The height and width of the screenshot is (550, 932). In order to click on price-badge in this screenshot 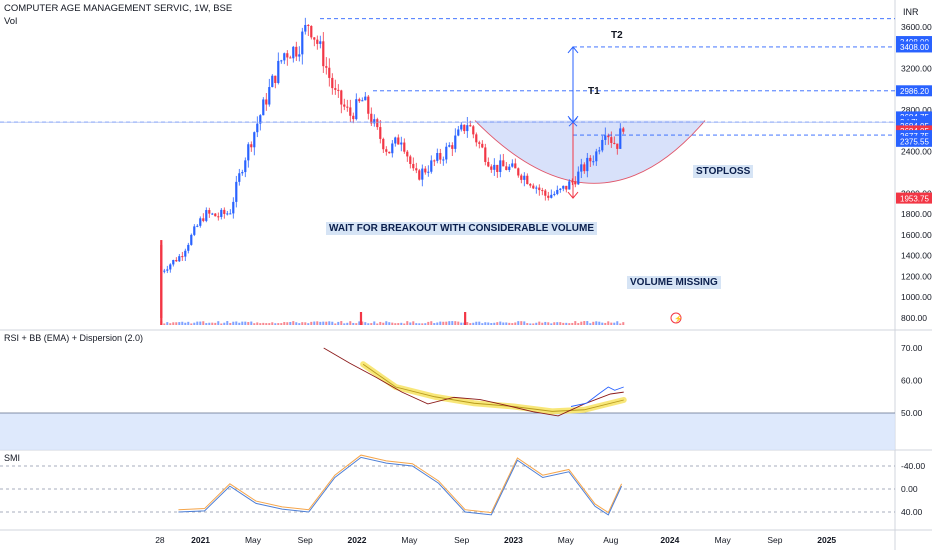, I will do `click(914, 136)`.